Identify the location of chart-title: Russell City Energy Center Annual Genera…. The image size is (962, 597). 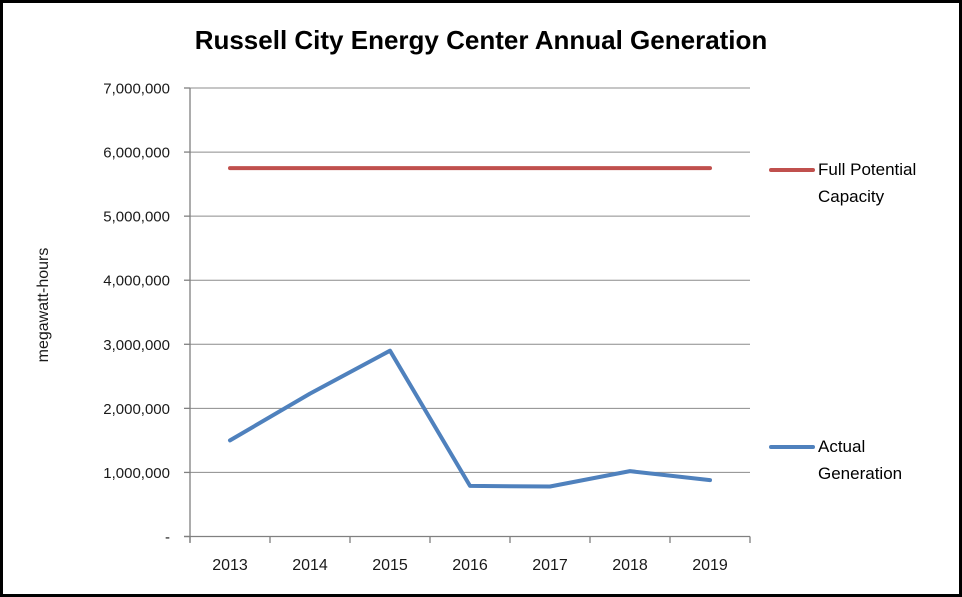
(481, 40).